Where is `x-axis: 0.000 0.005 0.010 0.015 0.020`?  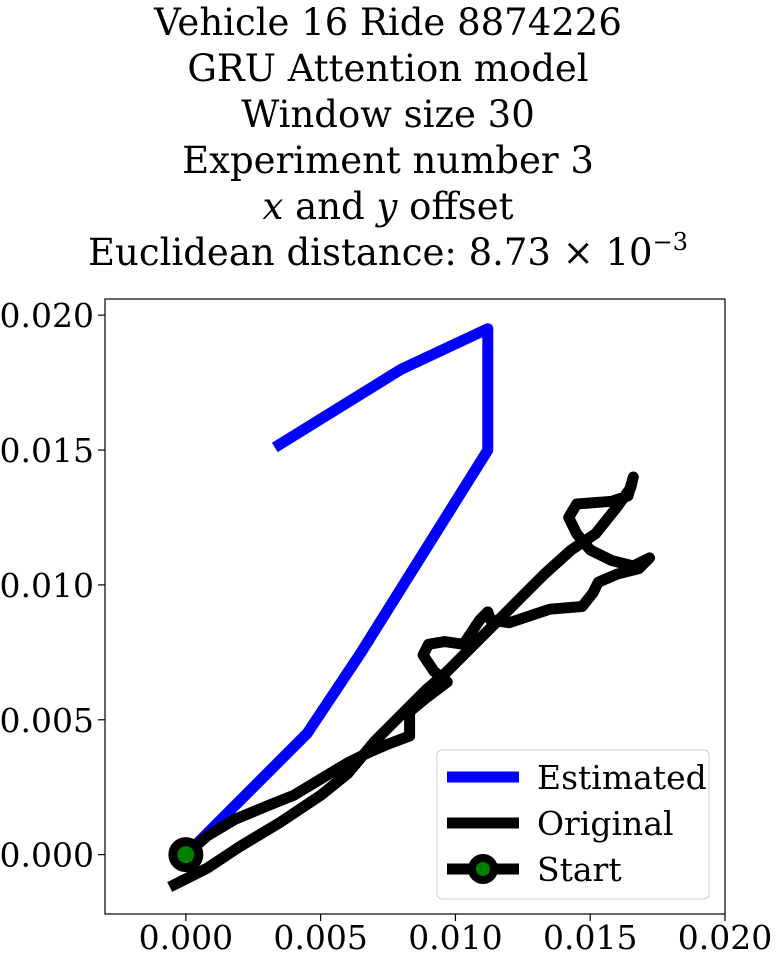
x-axis: 0.000 0.005 0.010 0.015 0.020 is located at coordinates (455, 935).